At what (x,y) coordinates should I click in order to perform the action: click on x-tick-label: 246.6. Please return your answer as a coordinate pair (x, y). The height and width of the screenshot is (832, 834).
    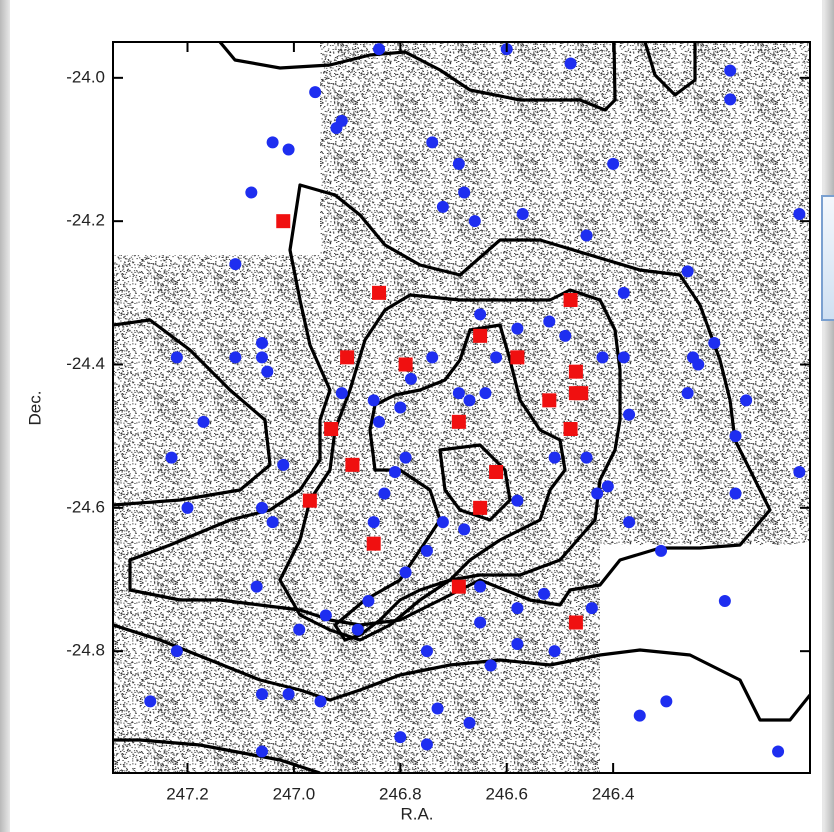
    Looking at the image, I should click on (506, 793).